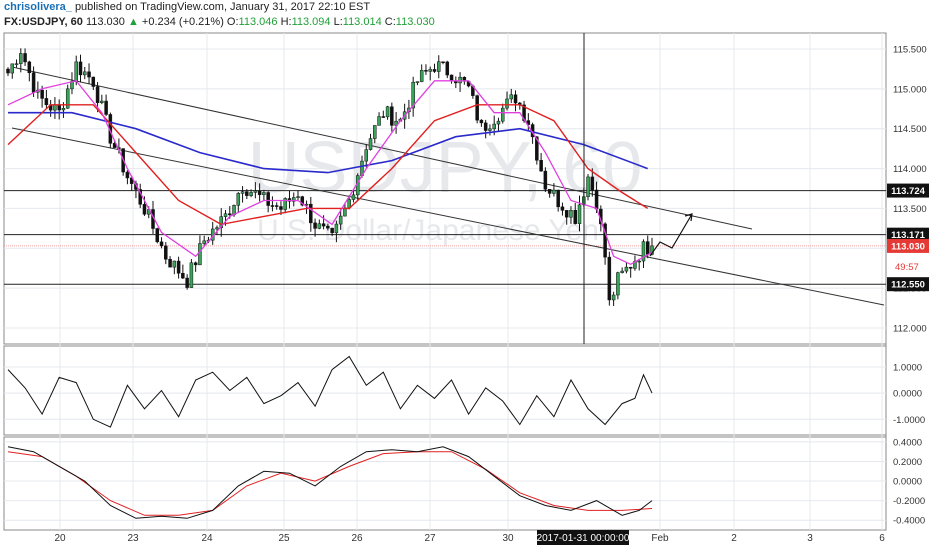 This screenshot has height=550, width=932. I want to click on projection-arrow, so click(671, 235).